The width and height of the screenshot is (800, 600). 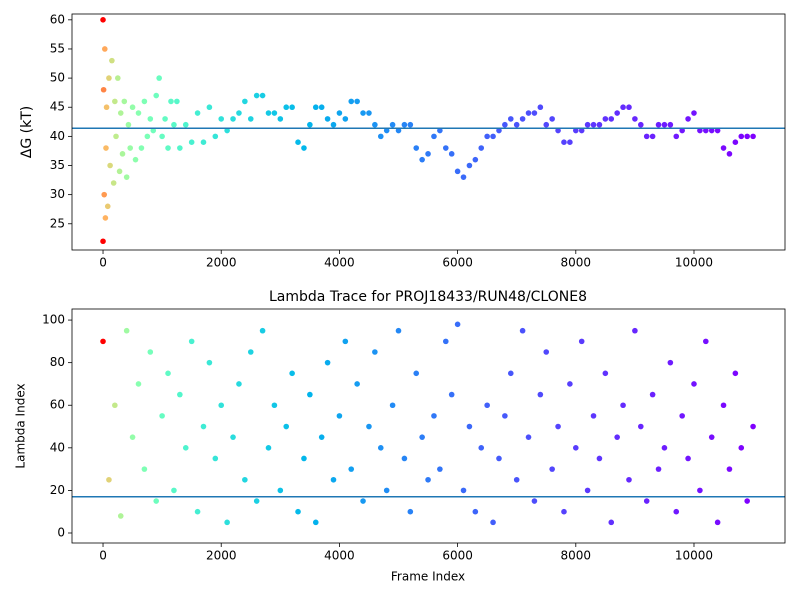 What do you see at coordinates (339, 263) in the screenshot?
I see `x-tick-label: 4000` at bounding box center [339, 263].